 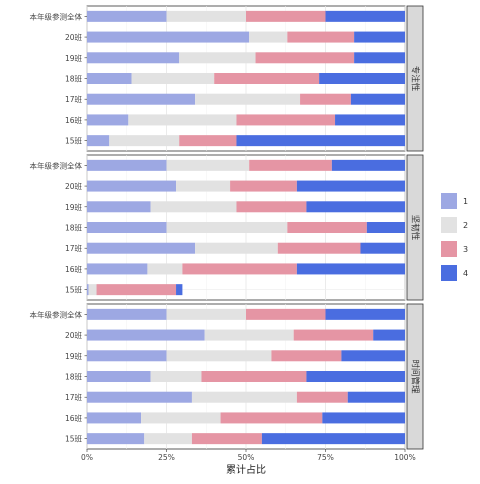 What do you see at coordinates (465, 201) in the screenshot?
I see `legend-label: 1` at bounding box center [465, 201].